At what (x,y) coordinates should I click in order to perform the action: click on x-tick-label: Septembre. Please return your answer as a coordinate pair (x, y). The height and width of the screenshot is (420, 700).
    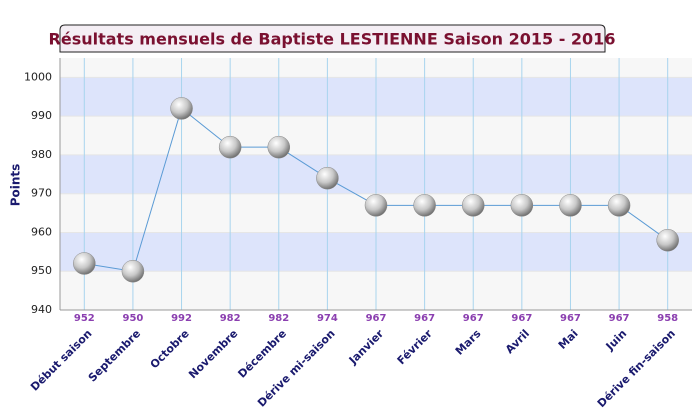
    Looking at the image, I should click on (114, 355).